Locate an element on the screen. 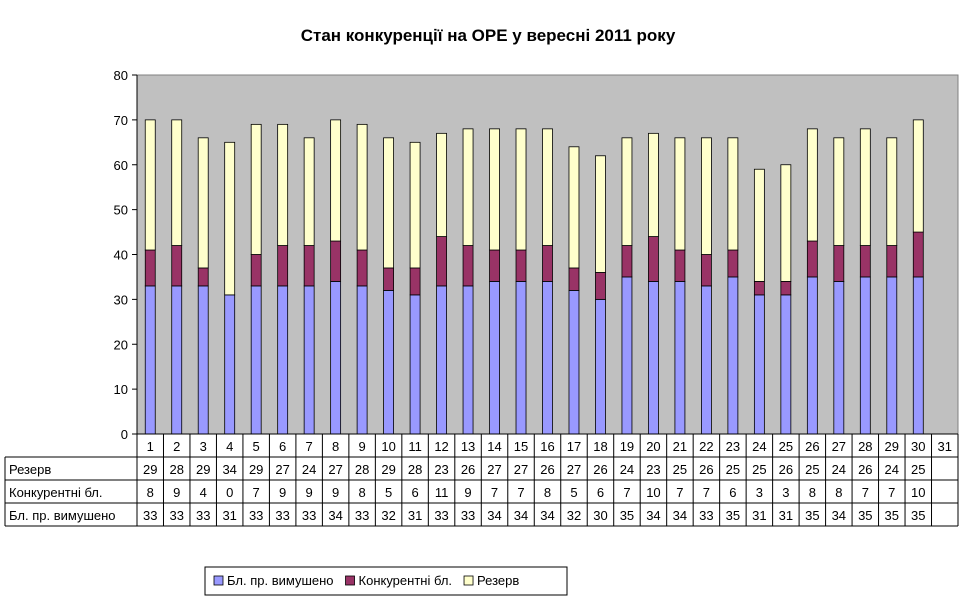  x-tick-label: 12 is located at coordinates (441, 446).